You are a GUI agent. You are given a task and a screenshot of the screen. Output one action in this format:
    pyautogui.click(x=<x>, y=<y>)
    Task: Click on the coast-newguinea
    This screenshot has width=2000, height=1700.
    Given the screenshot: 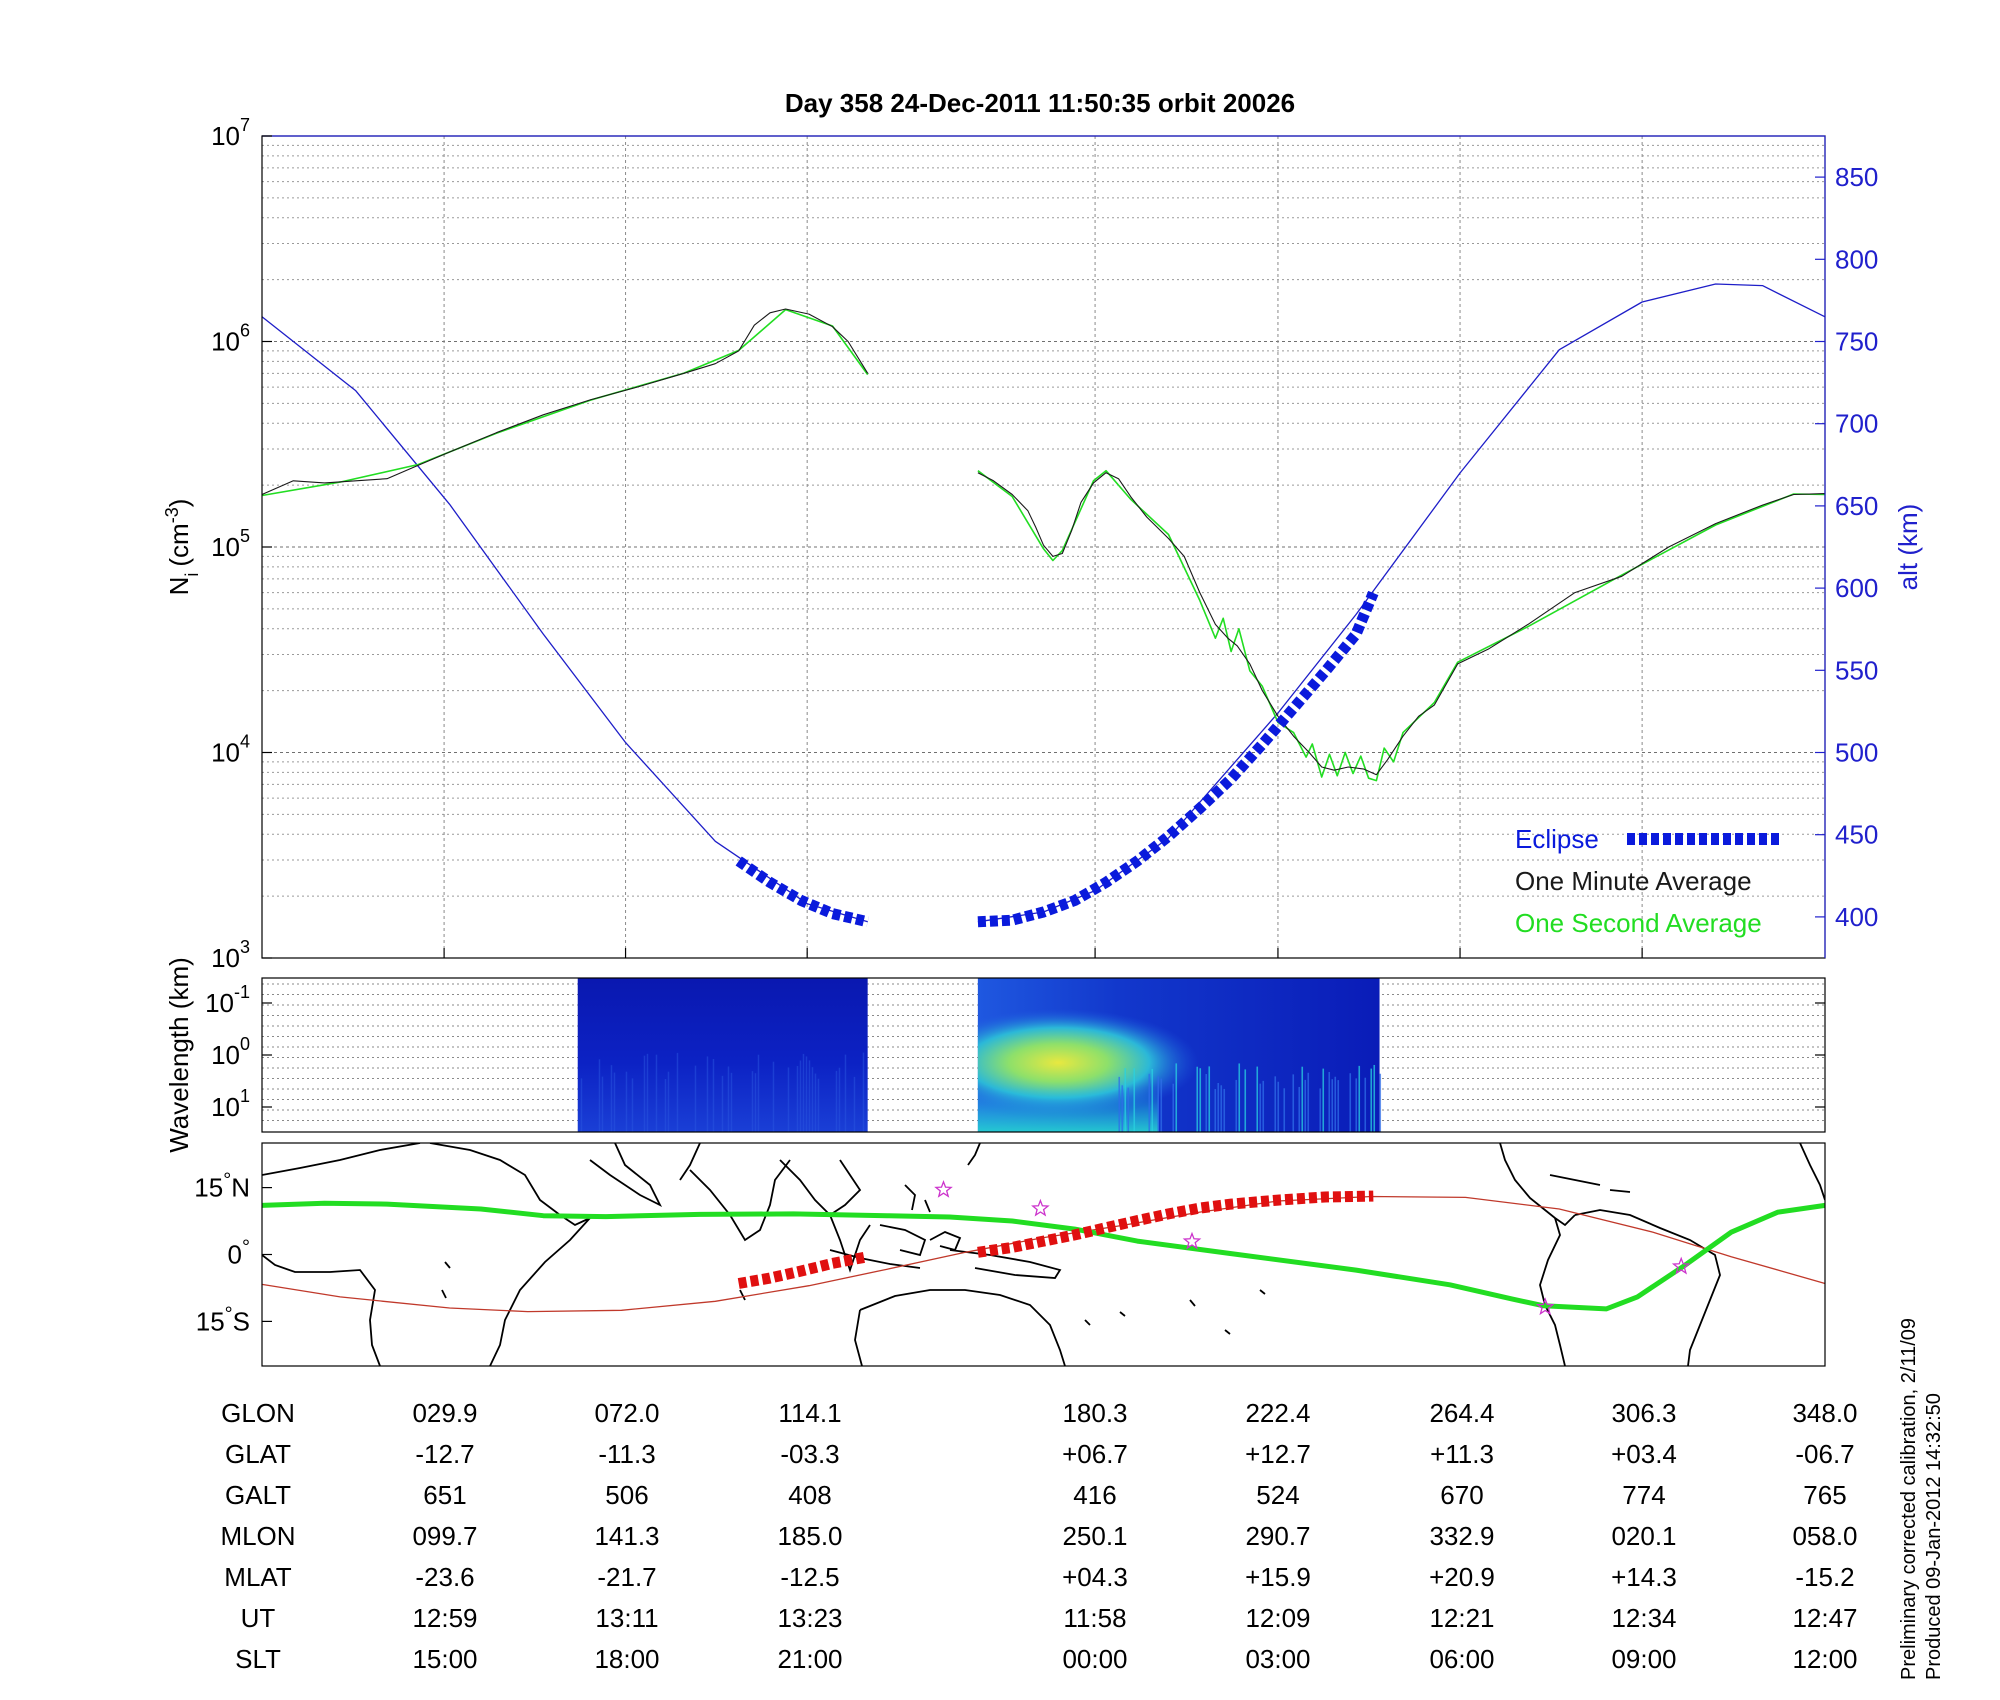 What is the action you would take?
    pyautogui.click(x=1005, y=1264)
    